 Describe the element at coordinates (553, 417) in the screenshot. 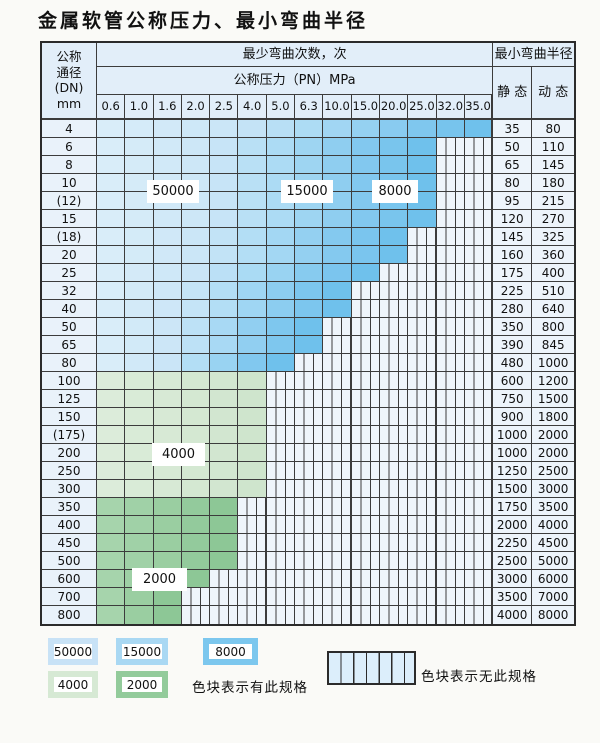

I see `dynamic-value-cell: 1800` at that location.